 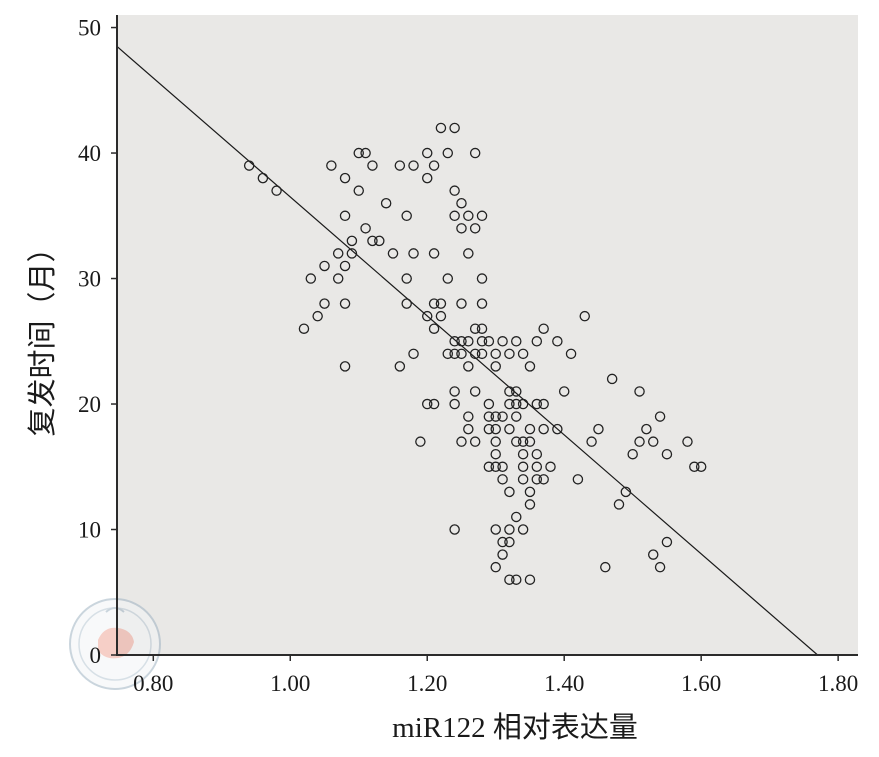 I want to click on x-axis-title: miR122 相对表达量, so click(x=515, y=727).